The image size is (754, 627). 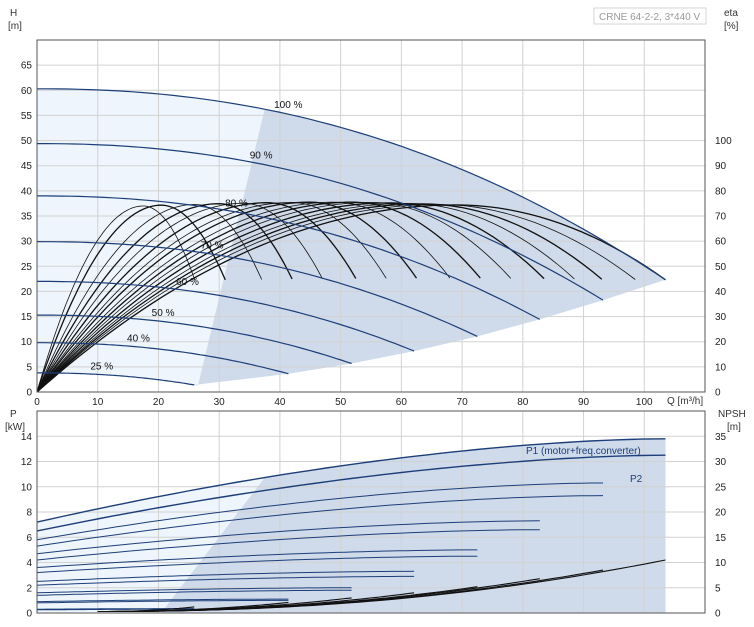 I want to click on head-tick-label: 0, so click(x=29, y=393).